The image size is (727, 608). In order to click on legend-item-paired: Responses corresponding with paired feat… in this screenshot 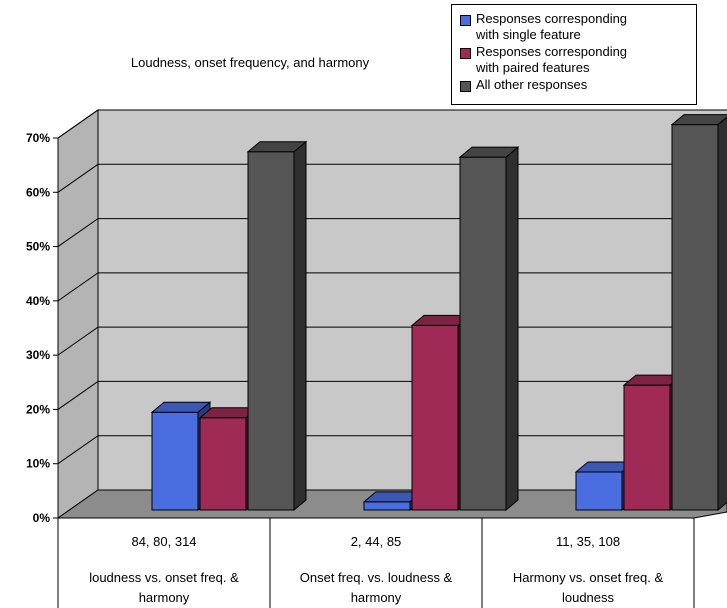, I will do `click(575, 60)`.